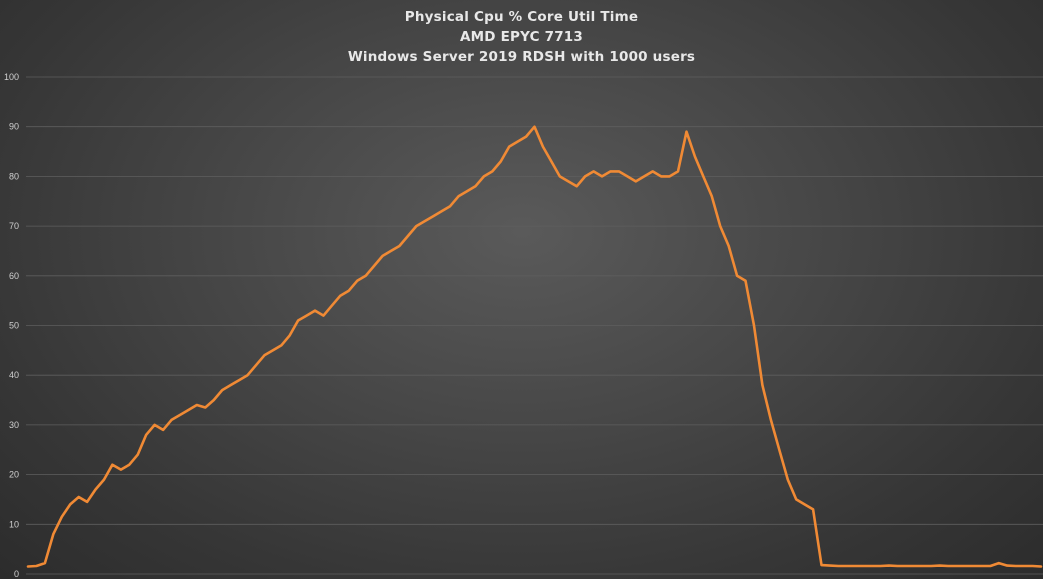 The image size is (1043, 579). Describe the element at coordinates (14, 375) in the screenshot. I see `y-tick-label: 40` at that location.